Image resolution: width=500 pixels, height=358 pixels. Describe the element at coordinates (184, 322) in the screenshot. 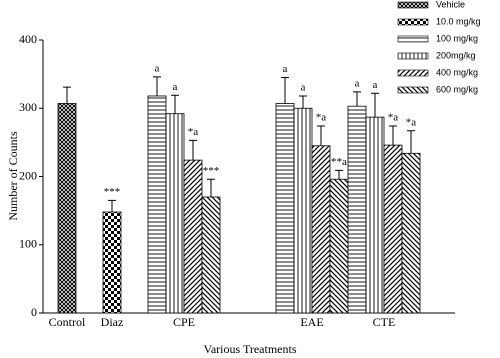

I see `x-tick-label: CPE` at that location.